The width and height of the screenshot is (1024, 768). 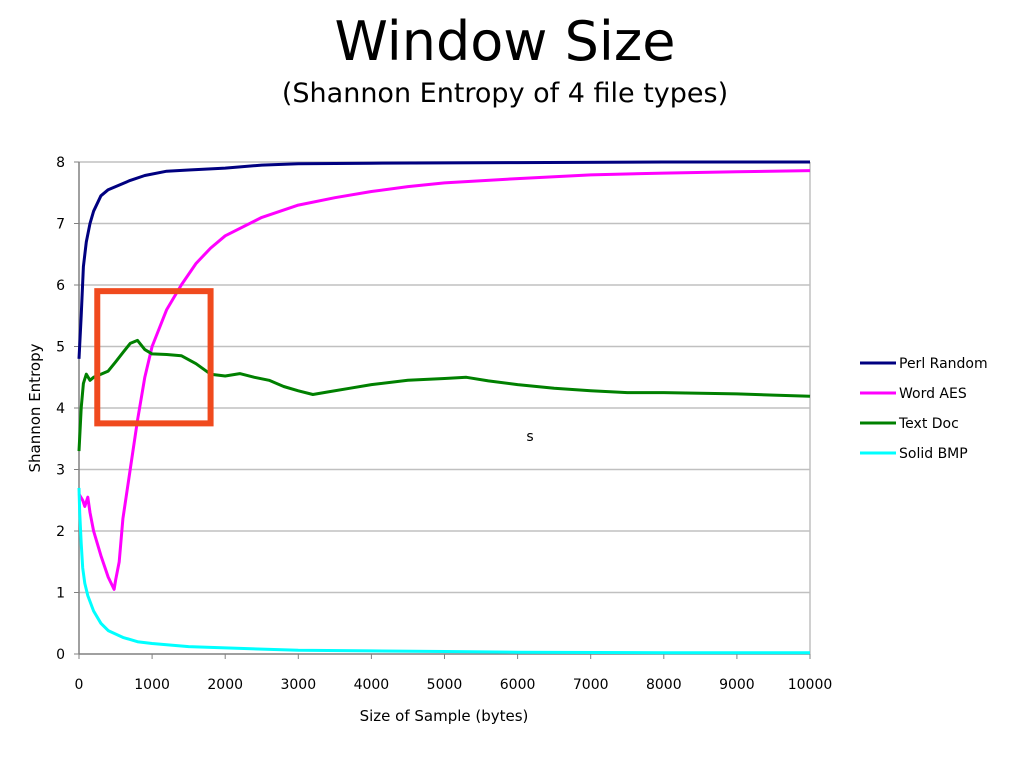 What do you see at coordinates (943, 364) in the screenshot?
I see `legend-label: Perl Random` at bounding box center [943, 364].